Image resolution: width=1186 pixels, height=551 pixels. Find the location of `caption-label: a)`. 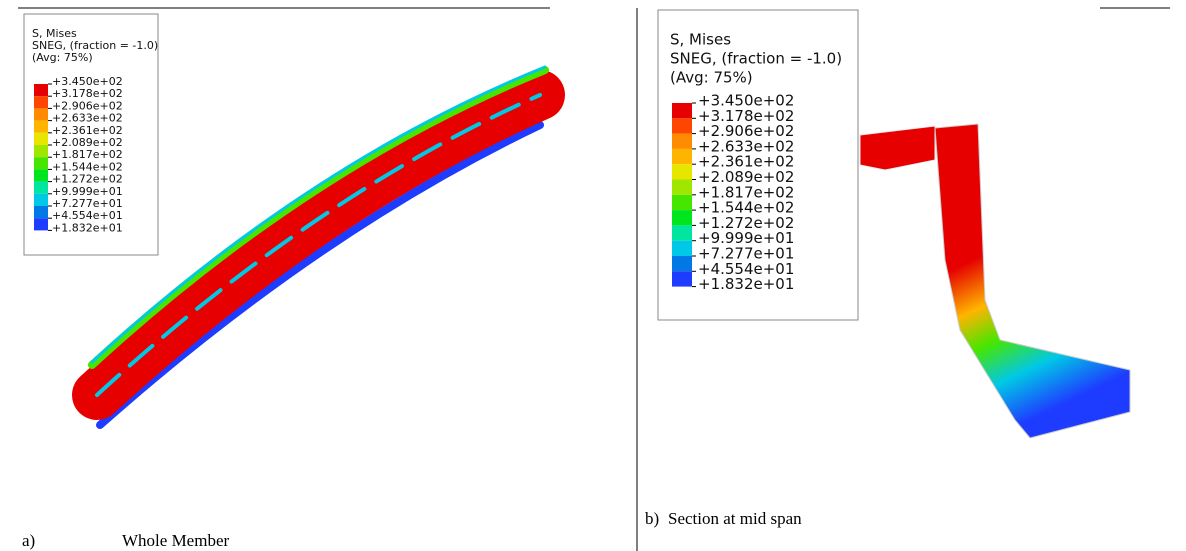

caption-label: a) is located at coordinates (28, 540).